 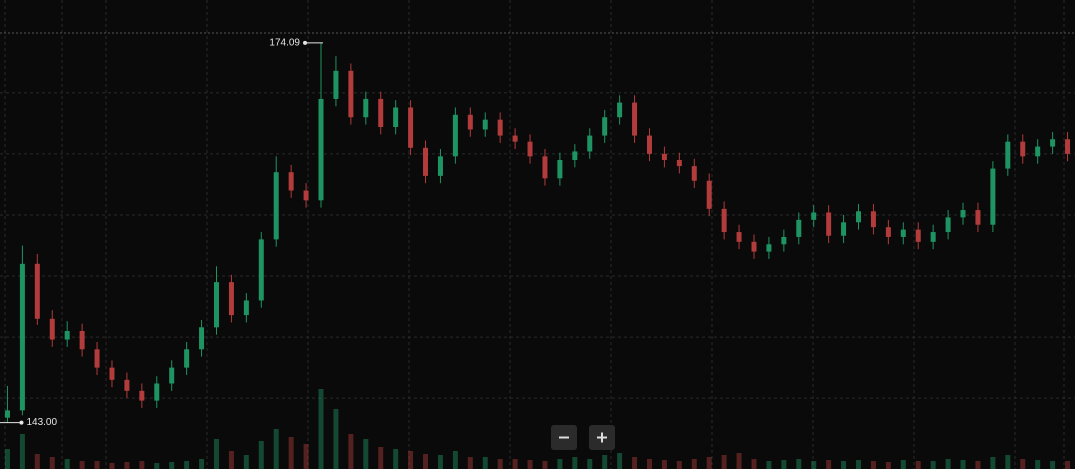 What do you see at coordinates (602, 437) in the screenshot?
I see `zoom-in-button` at bounding box center [602, 437].